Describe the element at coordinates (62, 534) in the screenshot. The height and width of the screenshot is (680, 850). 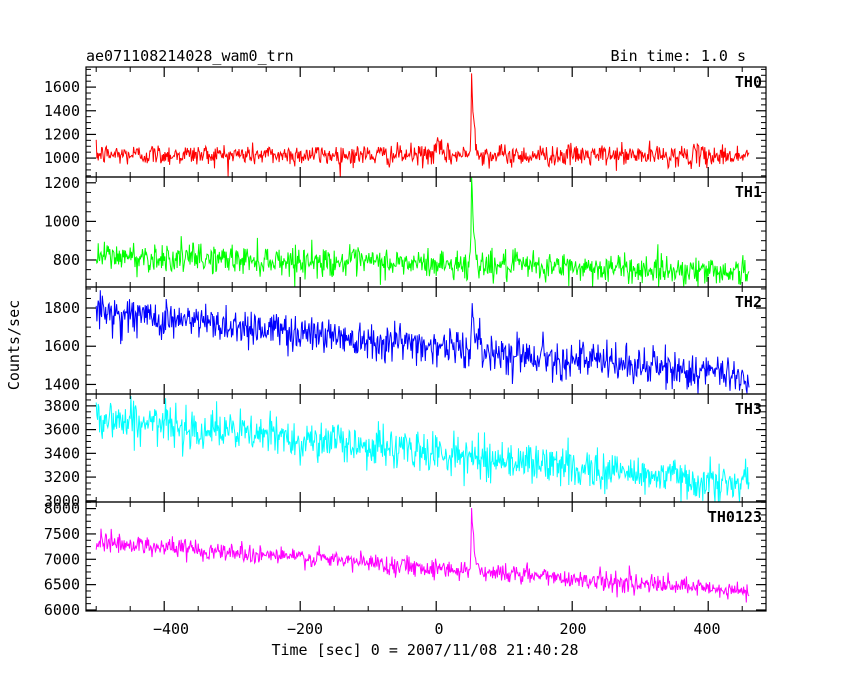
I see `y-tick-label: 7500` at that location.